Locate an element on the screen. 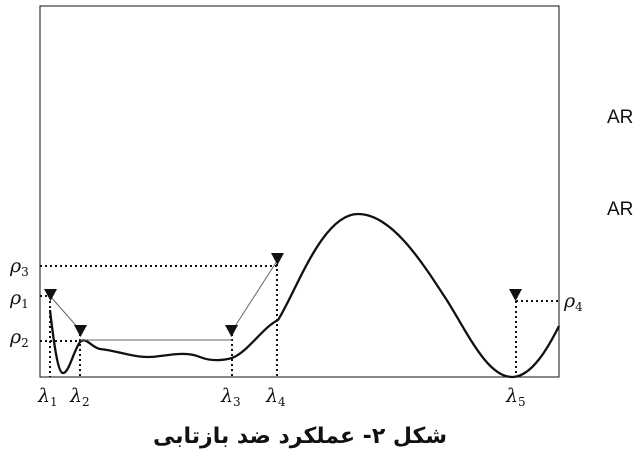 Image resolution: width=640 pixels, height=457 pixels. lambda1-label: λ1 is located at coordinates (47, 397).